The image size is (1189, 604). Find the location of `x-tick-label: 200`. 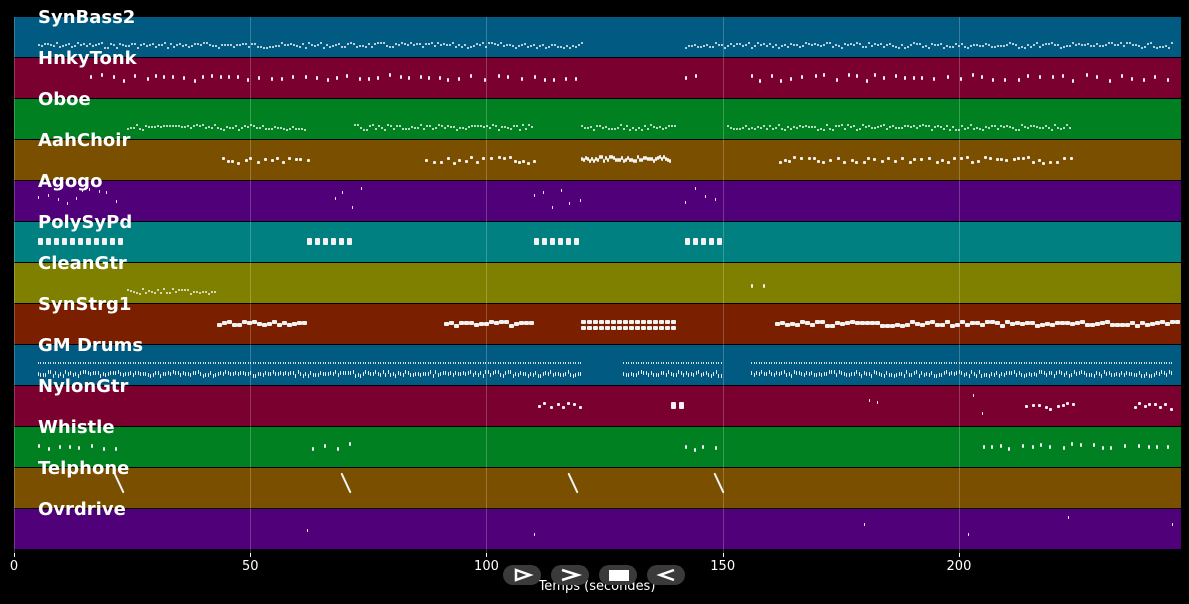

x-tick-label: 200 is located at coordinates (959, 566).